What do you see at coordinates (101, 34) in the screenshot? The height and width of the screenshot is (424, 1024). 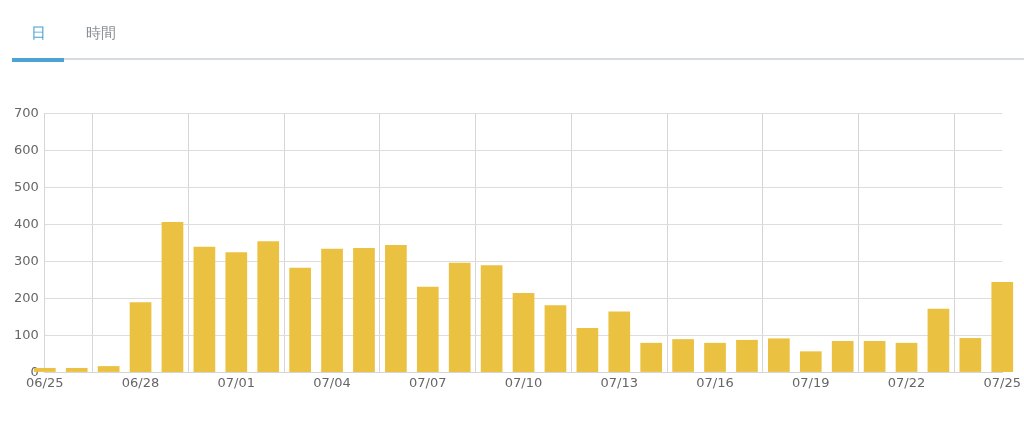 I see `text: 時間` at bounding box center [101, 34].